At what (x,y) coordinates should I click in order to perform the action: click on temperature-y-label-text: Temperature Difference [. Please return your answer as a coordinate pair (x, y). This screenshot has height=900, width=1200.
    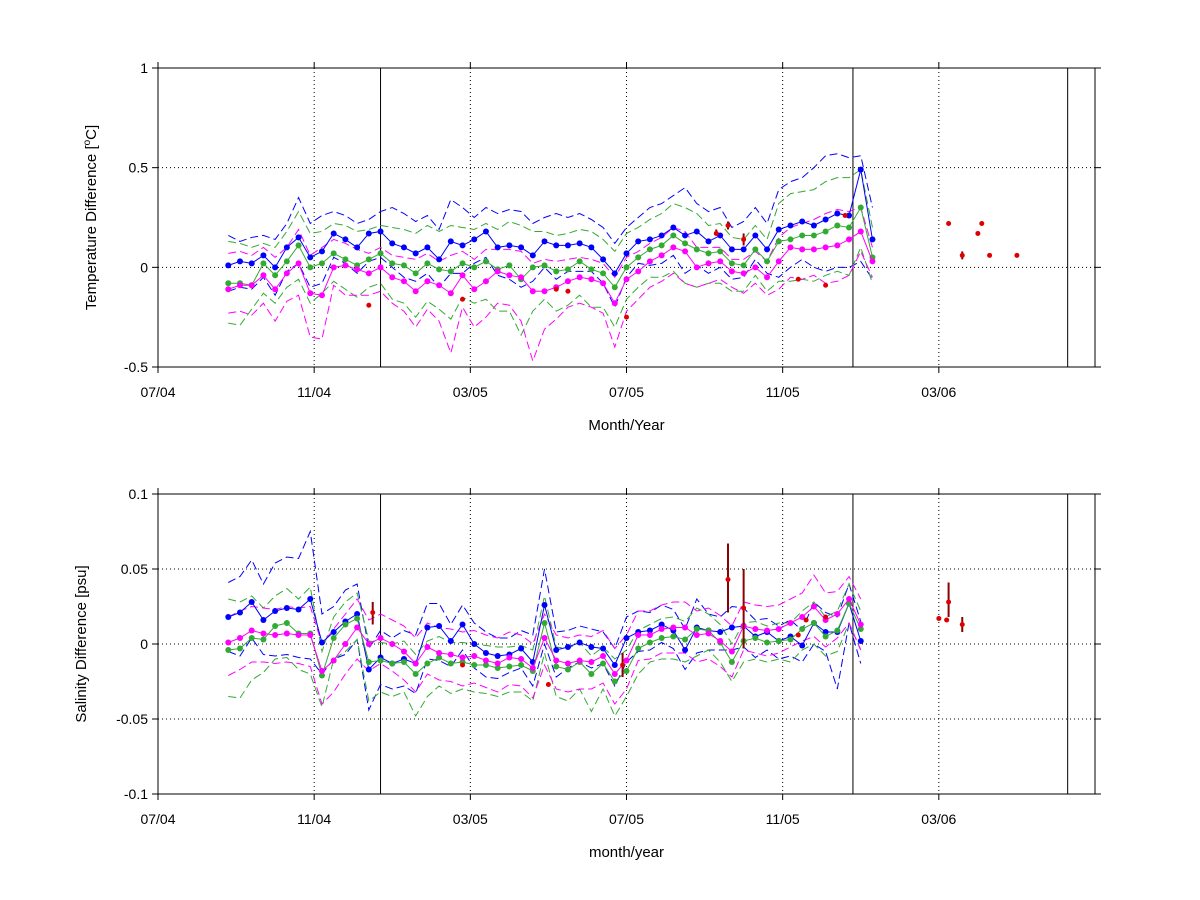
    Looking at the image, I should click on (91, 228).